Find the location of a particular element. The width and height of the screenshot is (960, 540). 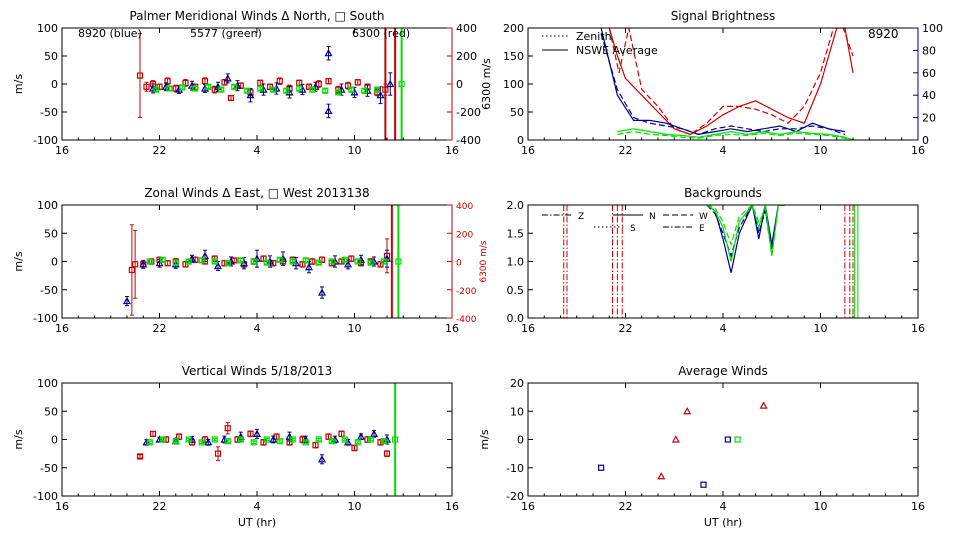

x-axis-label: UT (hr) is located at coordinates (723, 522).